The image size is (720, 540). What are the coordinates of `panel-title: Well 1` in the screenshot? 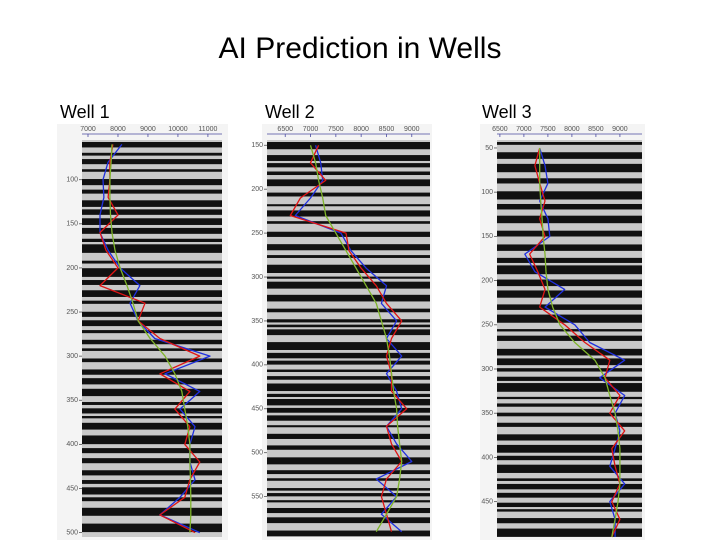 It's located at (85, 112).